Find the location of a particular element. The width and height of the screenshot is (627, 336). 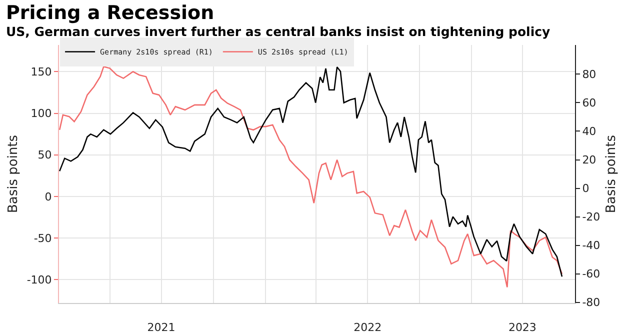

y2-tick-label: -80 is located at coordinates (591, 303).